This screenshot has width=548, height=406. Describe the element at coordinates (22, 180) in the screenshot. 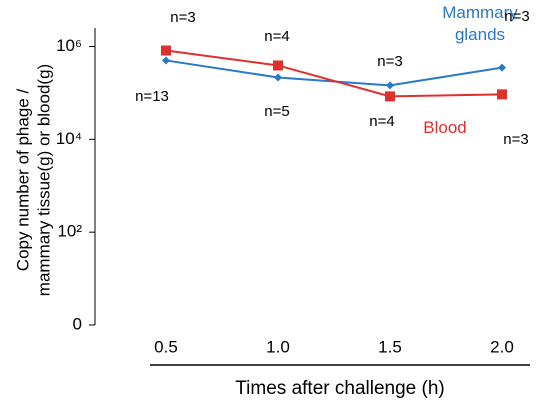

I see `y-axis-label: Copy number of phage /` at that location.